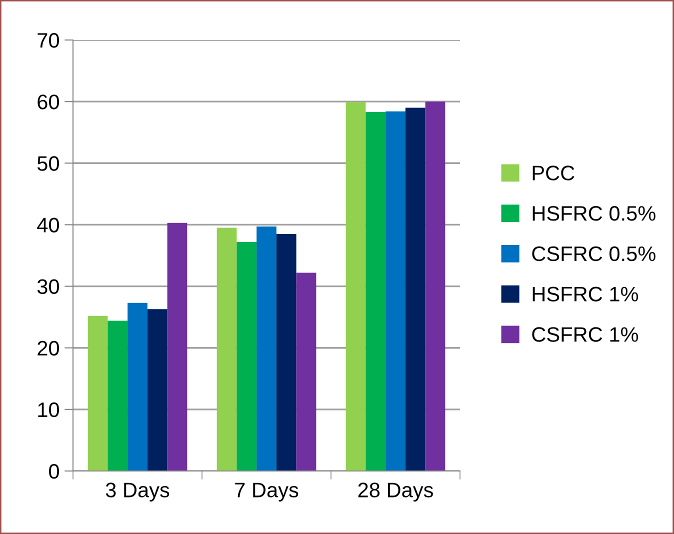 The image size is (674, 534). Describe the element at coordinates (138, 492) in the screenshot. I see `x-tick-label: 3 Days` at that location.